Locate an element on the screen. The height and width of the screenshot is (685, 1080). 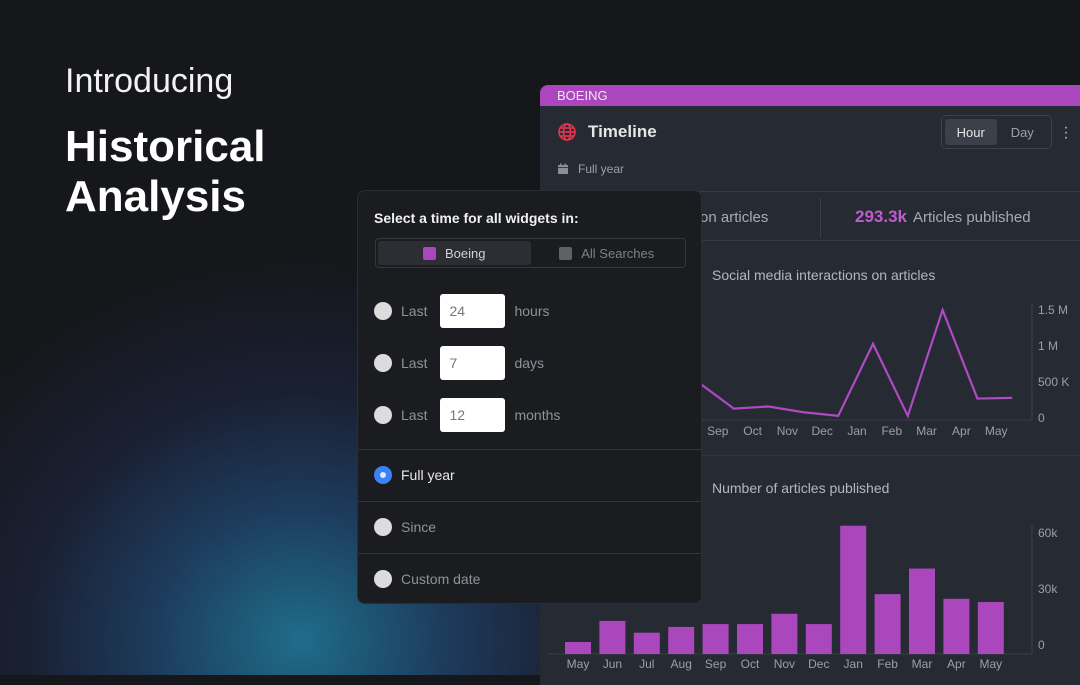
stat-articles-label: Articles published is located at coordinates (972, 217).